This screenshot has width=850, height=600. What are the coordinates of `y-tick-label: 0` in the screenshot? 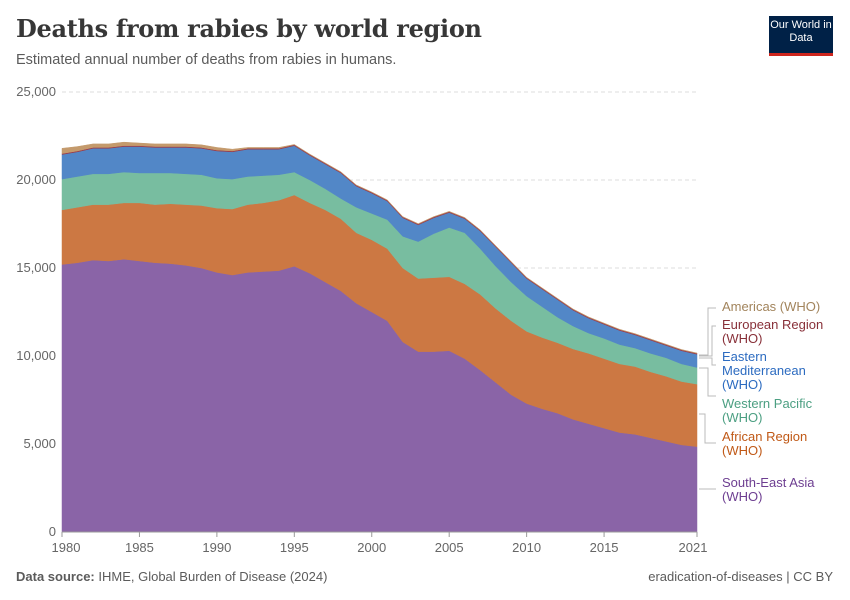 It's located at (52, 531).